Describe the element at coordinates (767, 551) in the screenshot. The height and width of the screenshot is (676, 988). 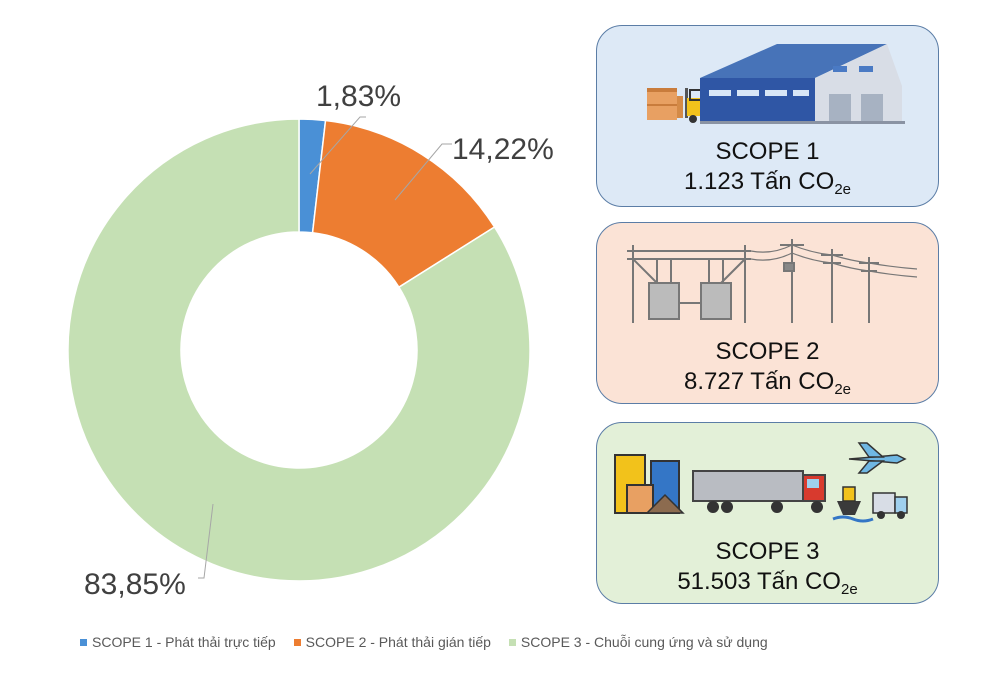
I see `scope-3-title: SCOPE 3` at that location.